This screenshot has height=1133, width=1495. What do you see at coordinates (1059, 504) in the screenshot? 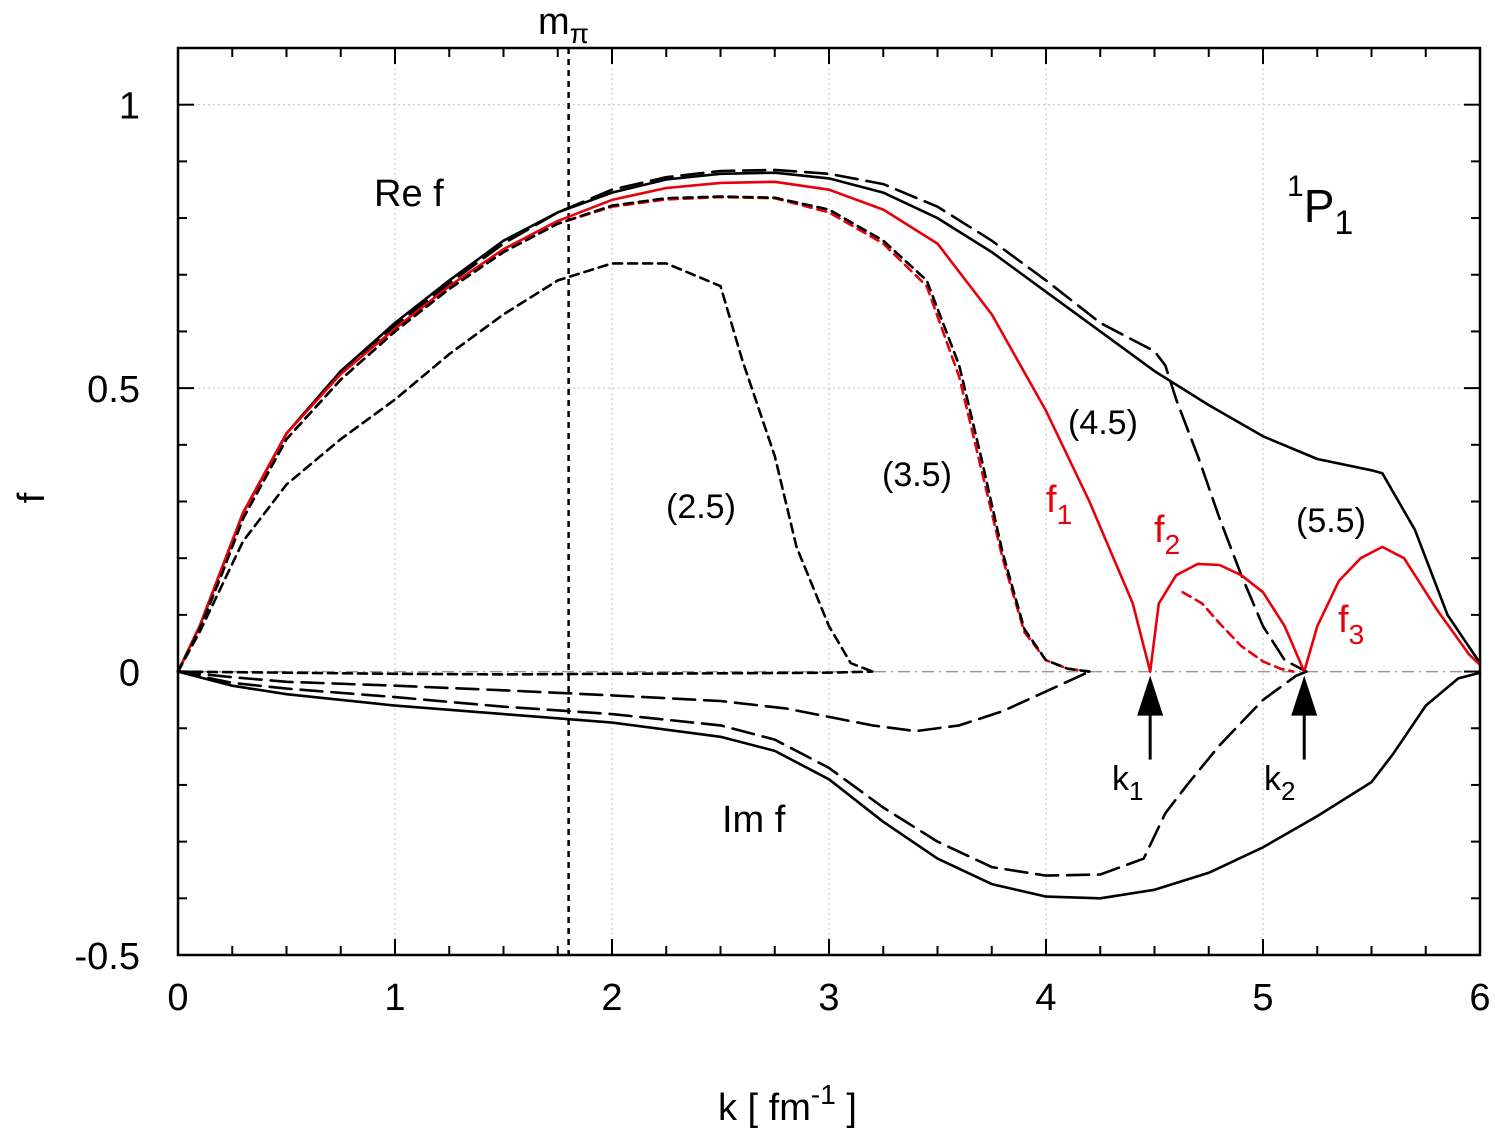
I see `f1-label: f1` at bounding box center [1059, 504].